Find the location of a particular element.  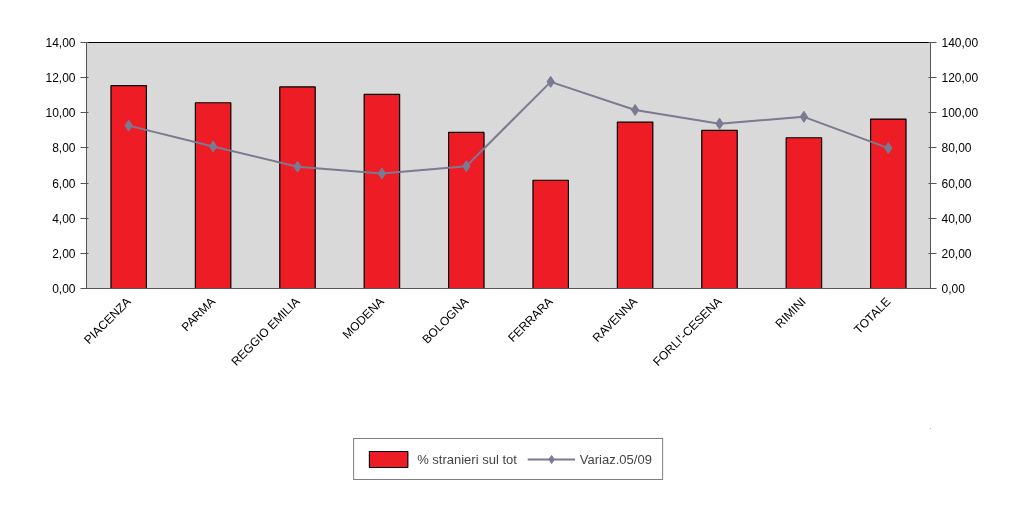

y-tick-label: 14,00 is located at coordinates (60, 43).